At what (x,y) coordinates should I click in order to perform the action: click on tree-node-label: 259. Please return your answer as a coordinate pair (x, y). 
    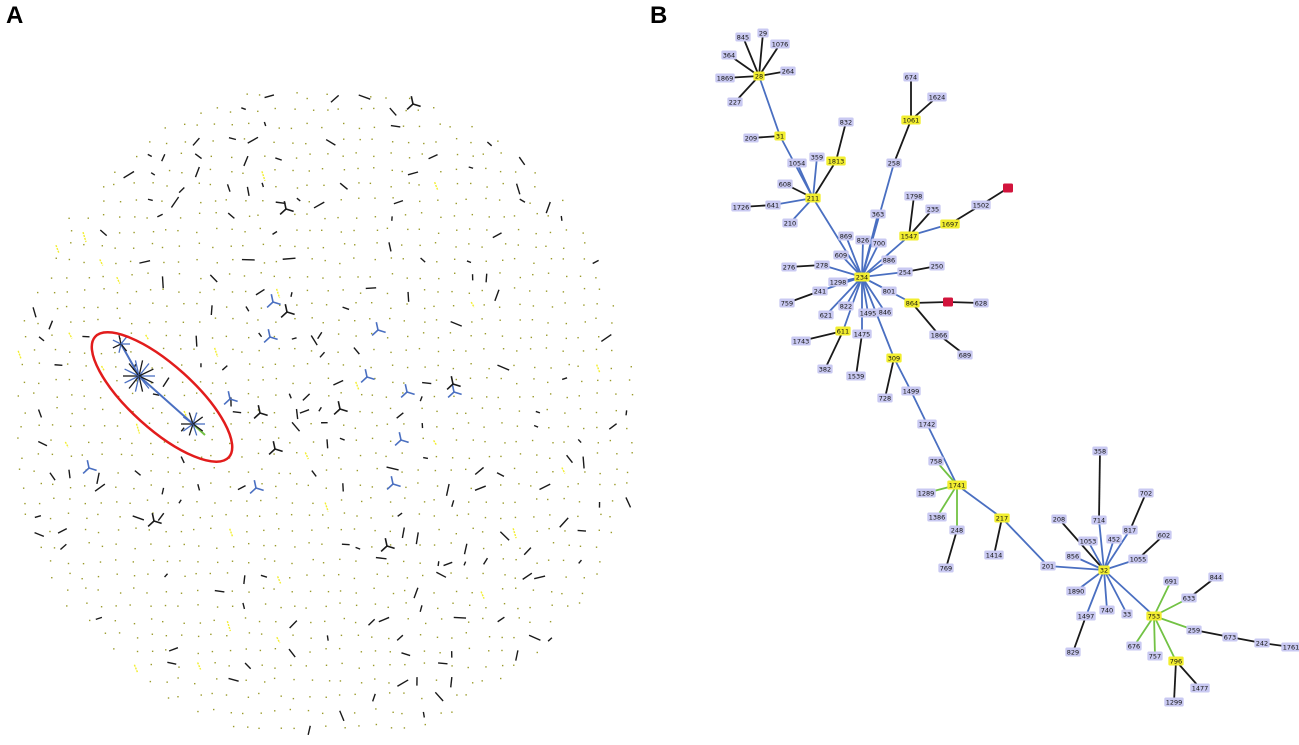
    Looking at the image, I should click on (1194, 630).